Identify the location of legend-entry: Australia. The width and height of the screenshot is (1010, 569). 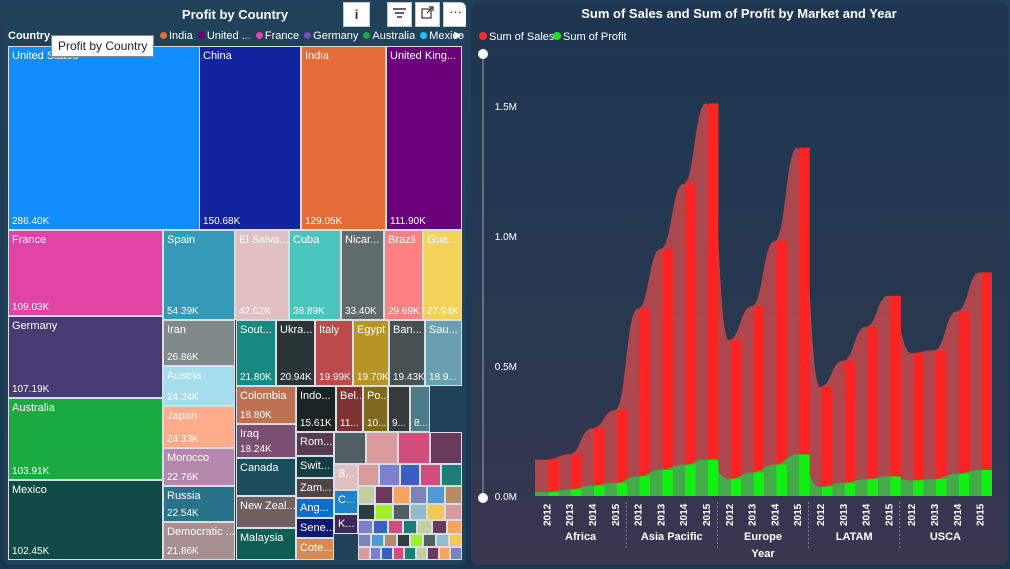
(389, 36).